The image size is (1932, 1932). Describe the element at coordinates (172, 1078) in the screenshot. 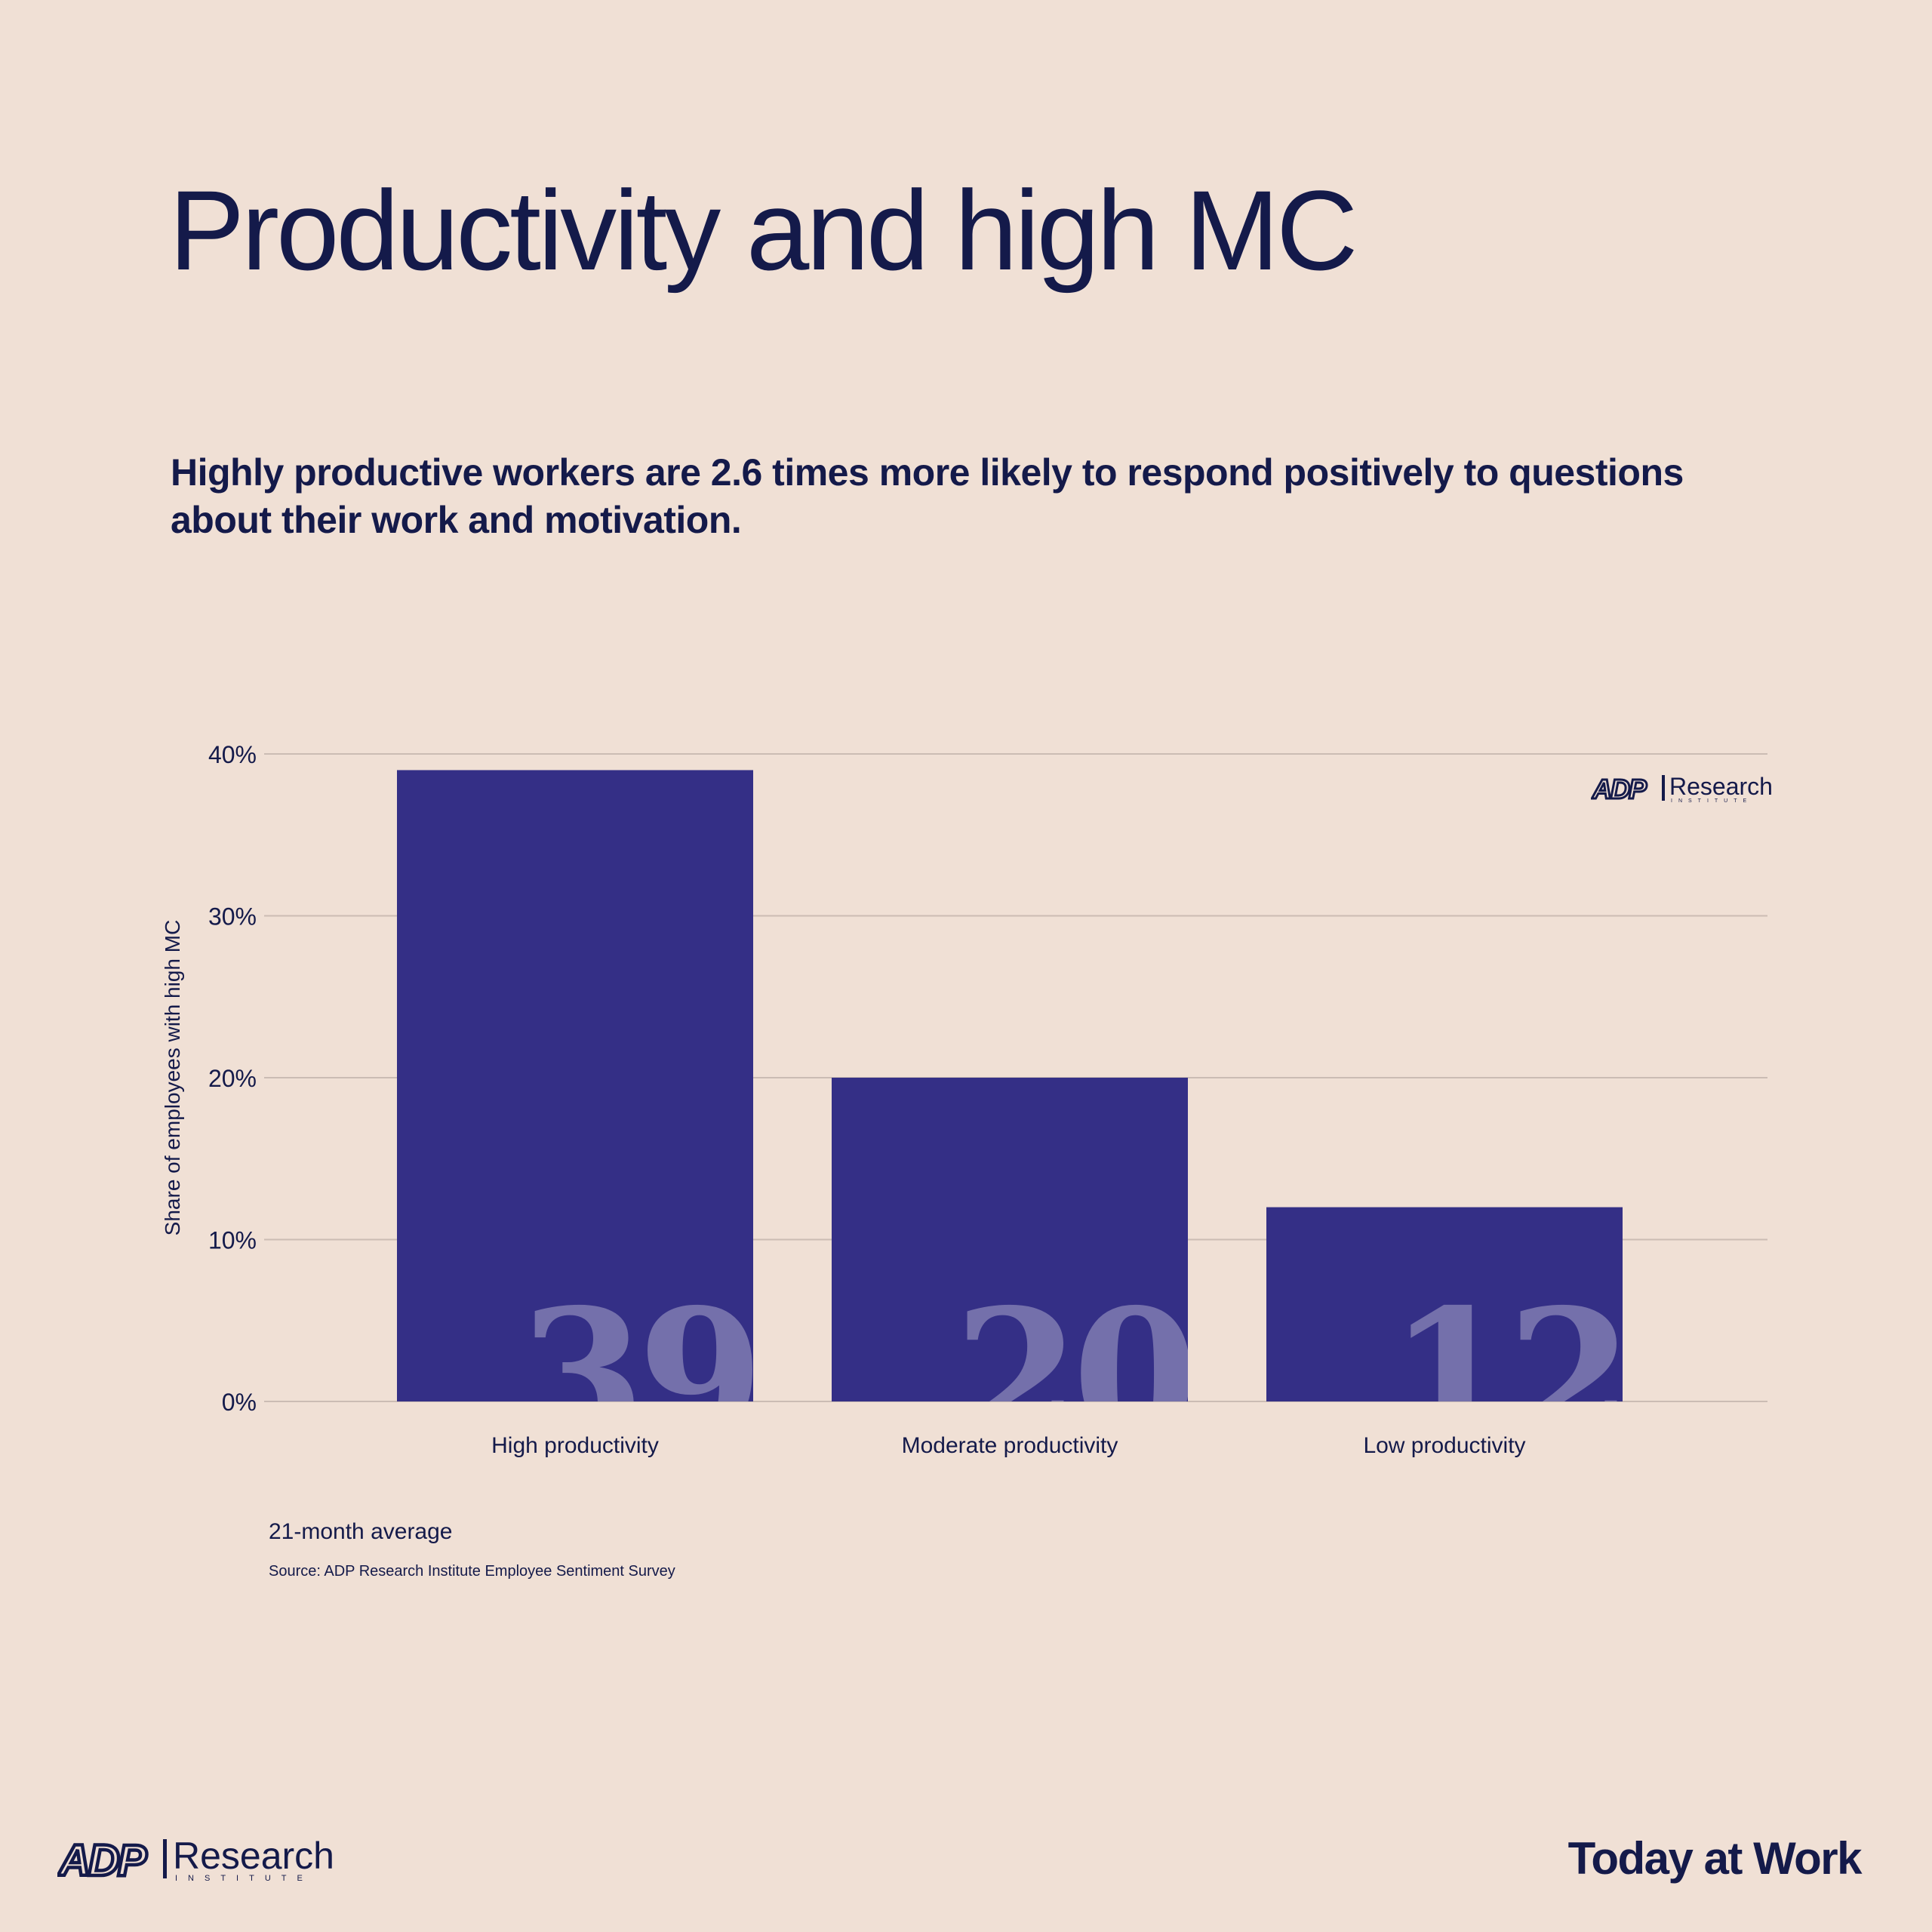

I see `y-axis-label: Share of employees with high MC` at that location.